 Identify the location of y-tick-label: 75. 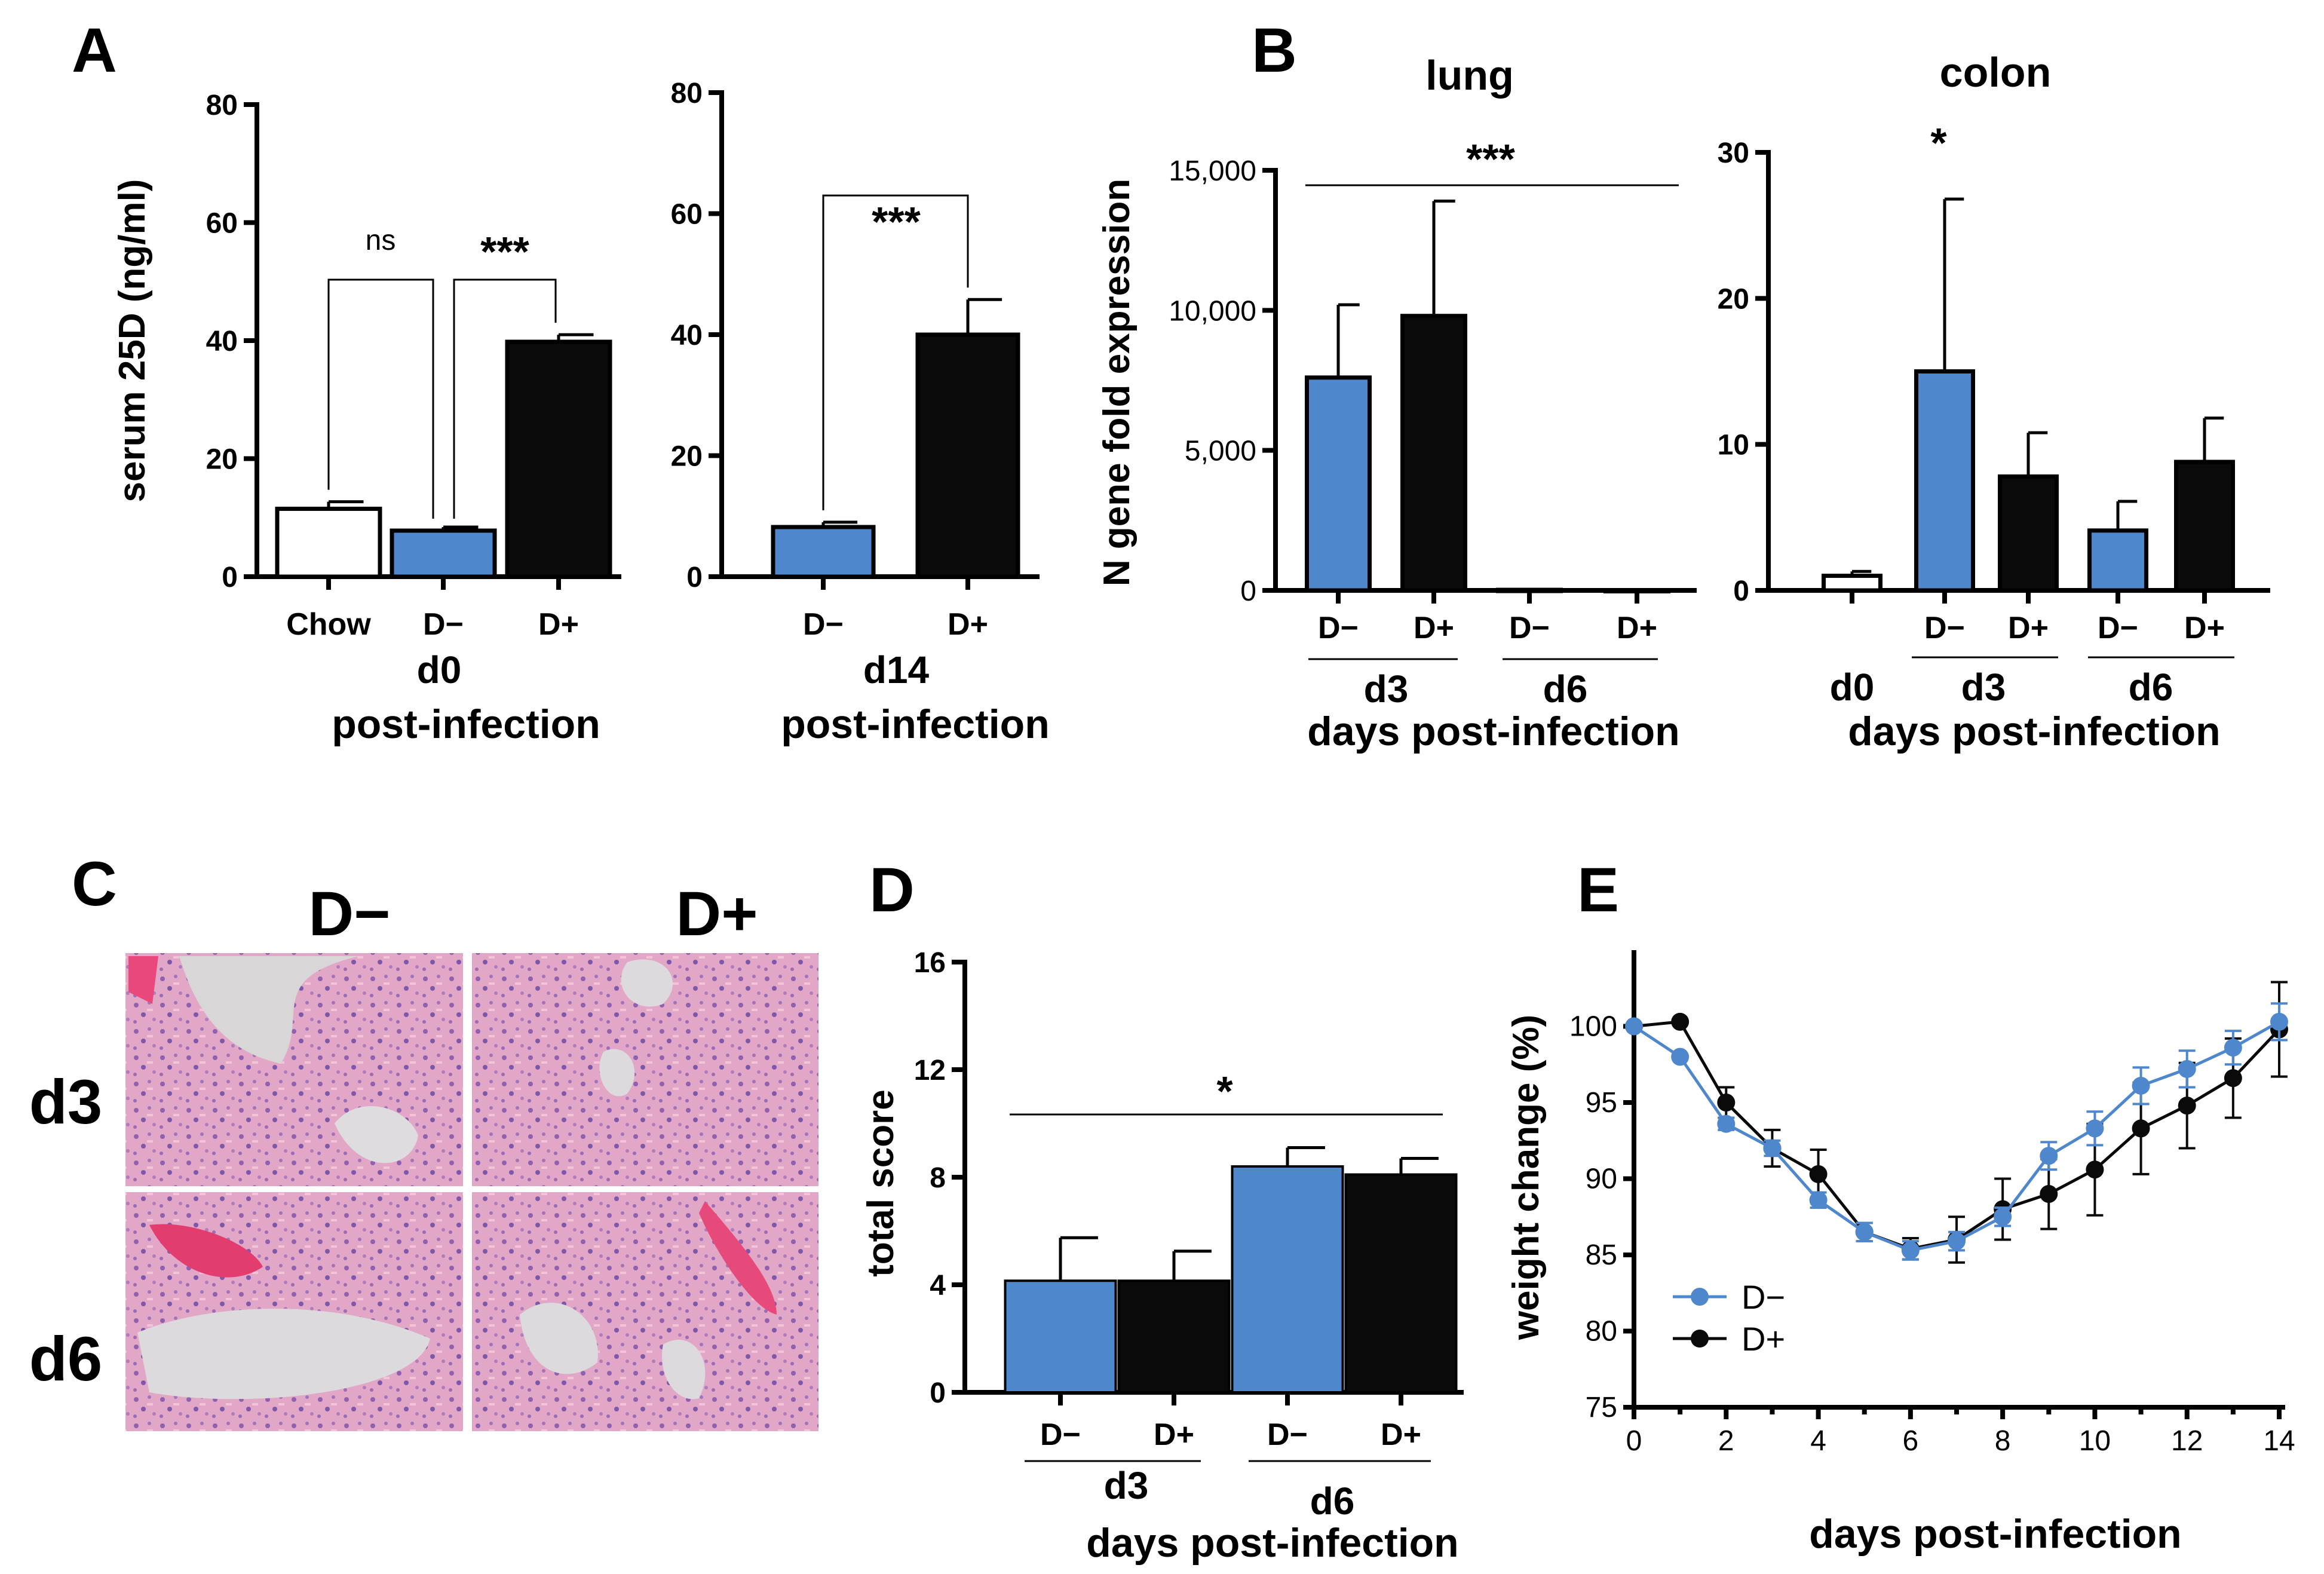
(1601, 1407).